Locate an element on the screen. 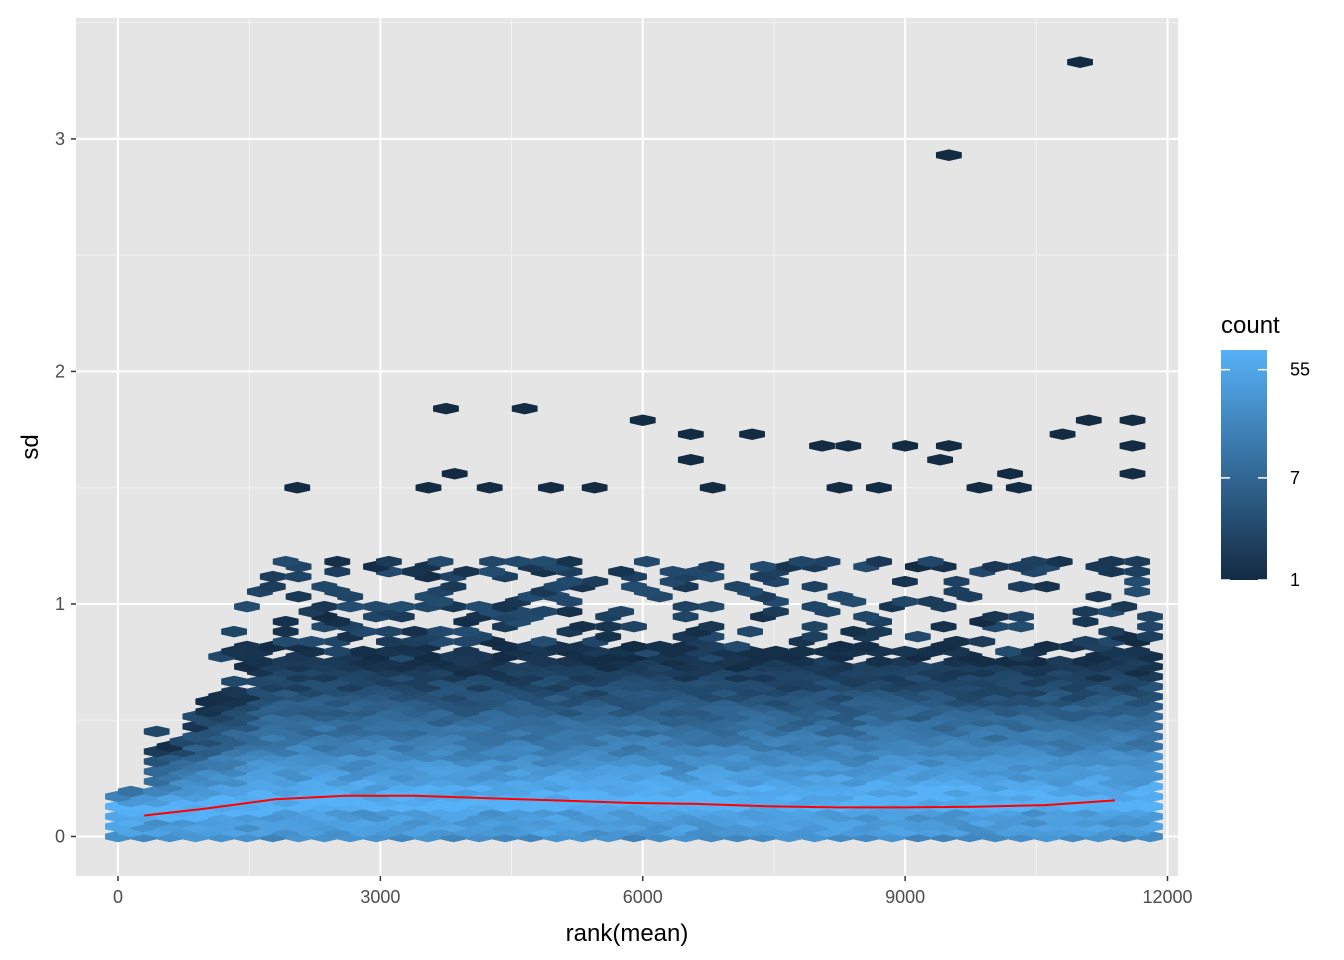 The width and height of the screenshot is (1344, 960). y-tick-label: 0 is located at coordinates (60, 836).